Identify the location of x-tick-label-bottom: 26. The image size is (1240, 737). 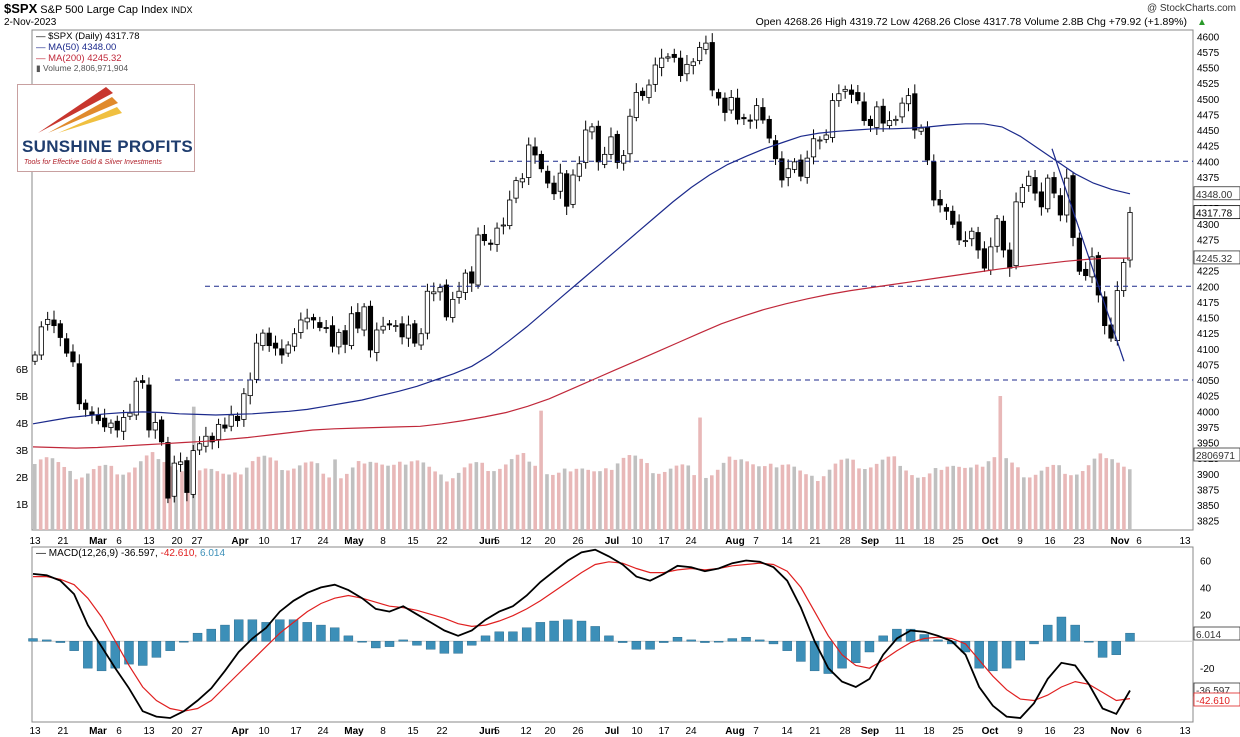
(578, 731).